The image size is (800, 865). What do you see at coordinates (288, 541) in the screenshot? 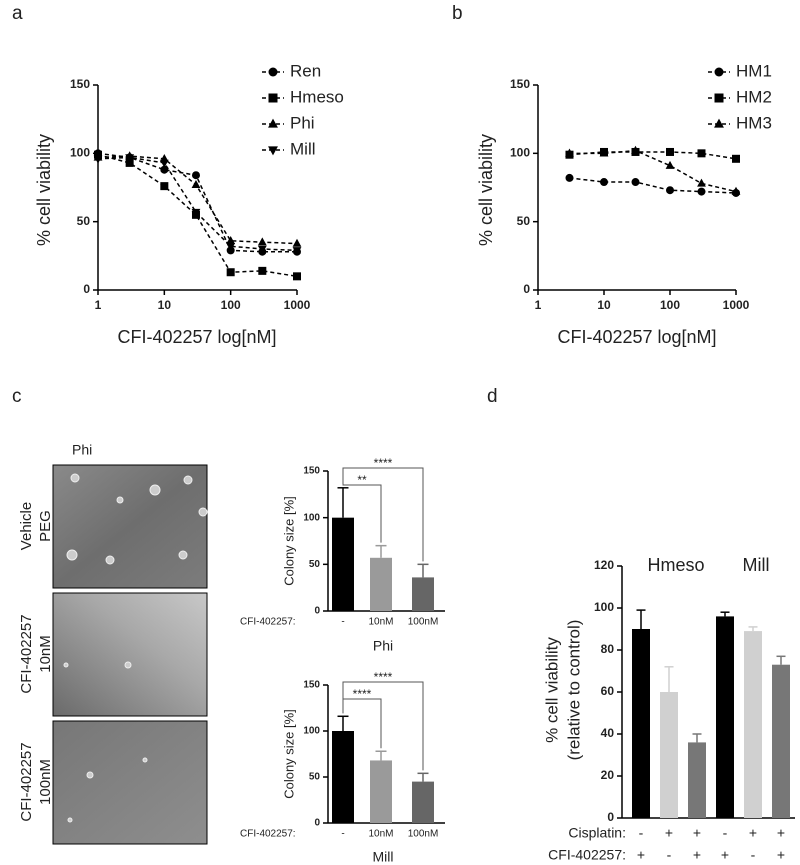
I see `y-axis-label: Colony size [%]` at bounding box center [288, 541].